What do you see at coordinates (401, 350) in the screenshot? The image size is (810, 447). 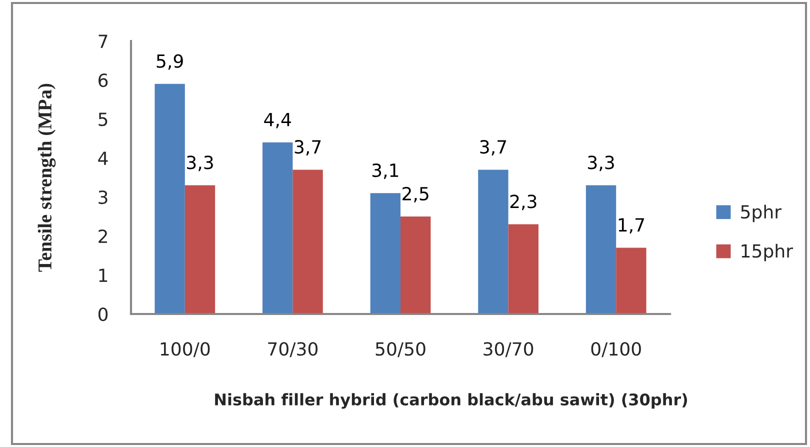 I see `x-tick-label: 50/50` at bounding box center [401, 350].